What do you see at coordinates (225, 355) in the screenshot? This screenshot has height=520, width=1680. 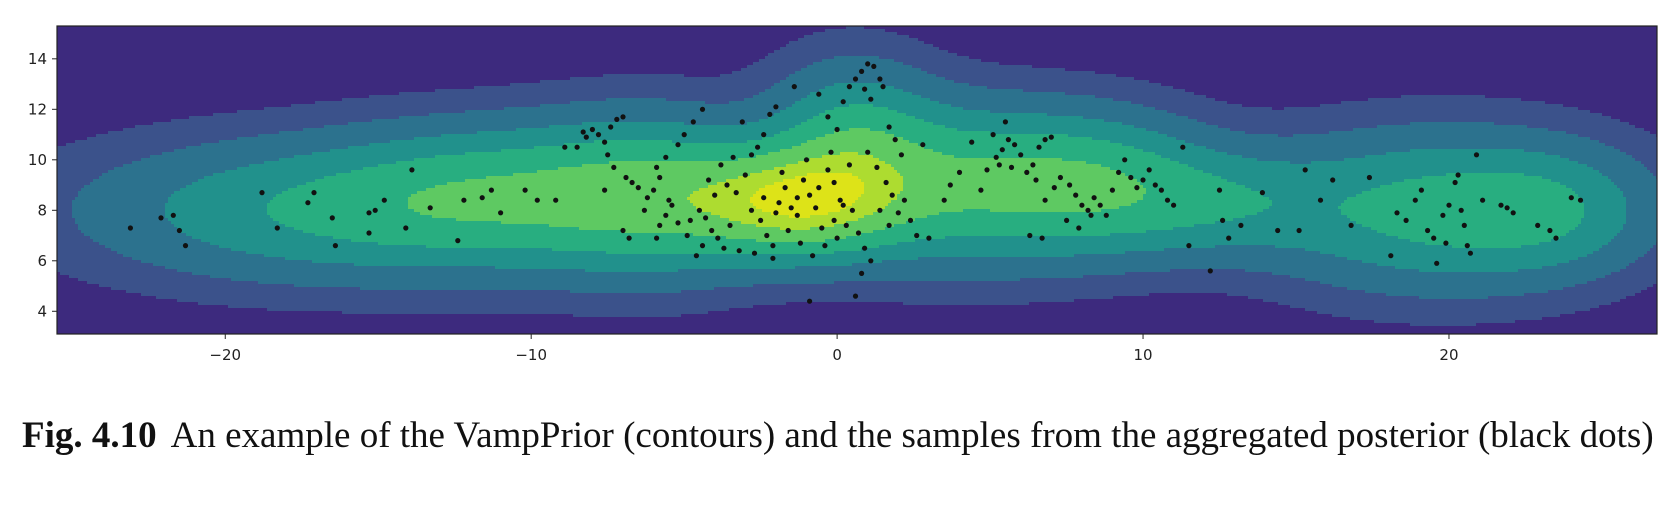 I see `x-tick-label: −20` at bounding box center [225, 355].